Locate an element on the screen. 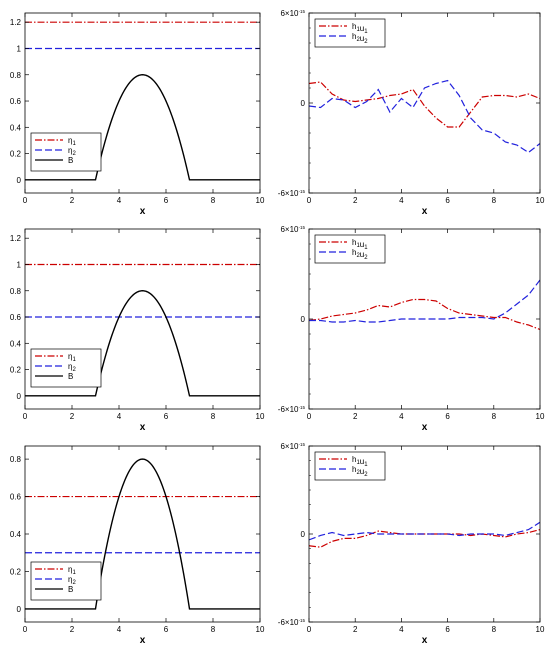  series-line-hu2 is located at coordinates (424, 116).